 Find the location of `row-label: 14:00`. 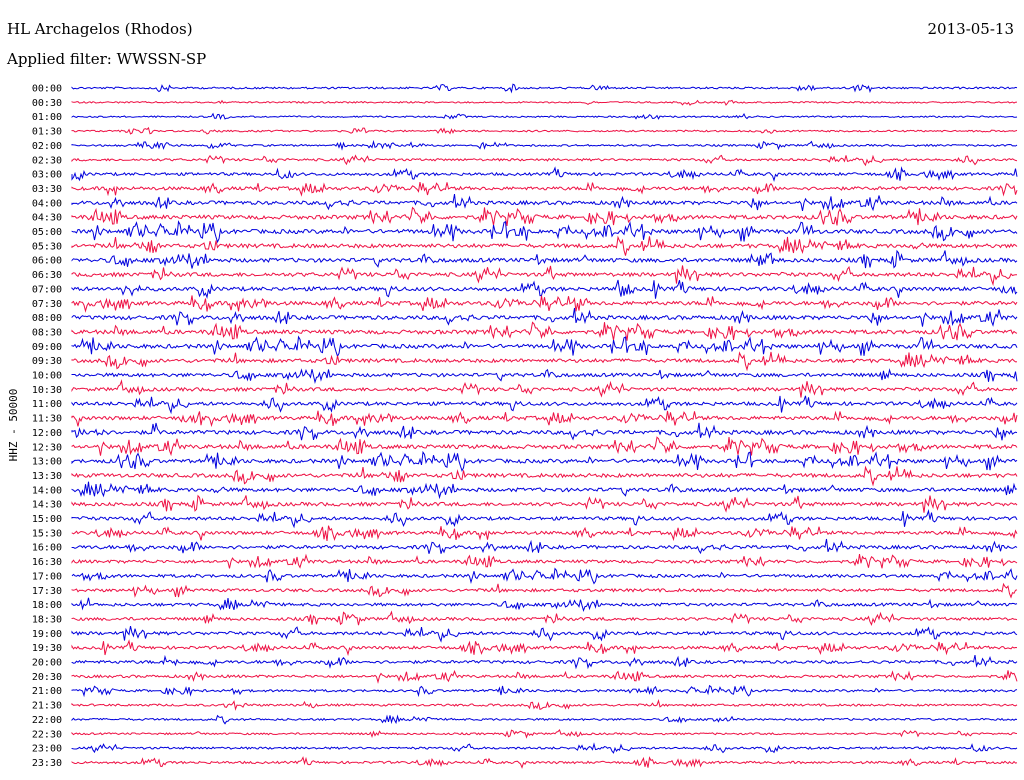

row-label: 14:00 is located at coordinates (47, 490).